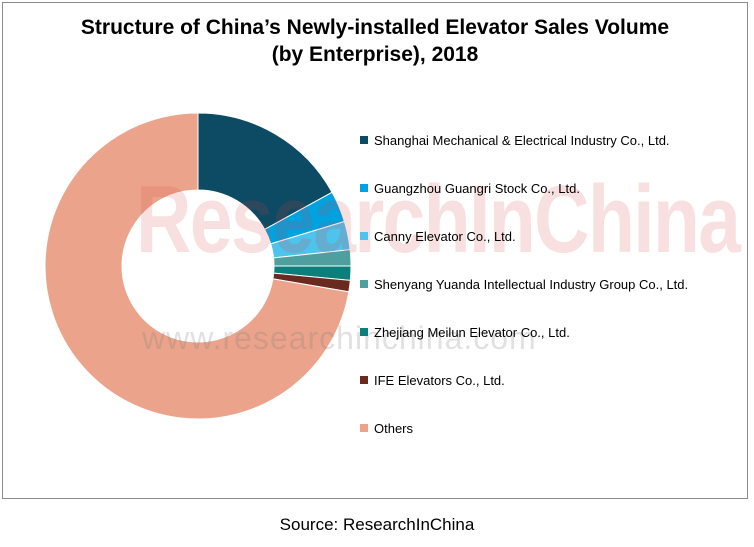  Describe the element at coordinates (439, 380) in the screenshot. I see `legend-label-5: IFE Elevators Co., Ltd.` at that location.